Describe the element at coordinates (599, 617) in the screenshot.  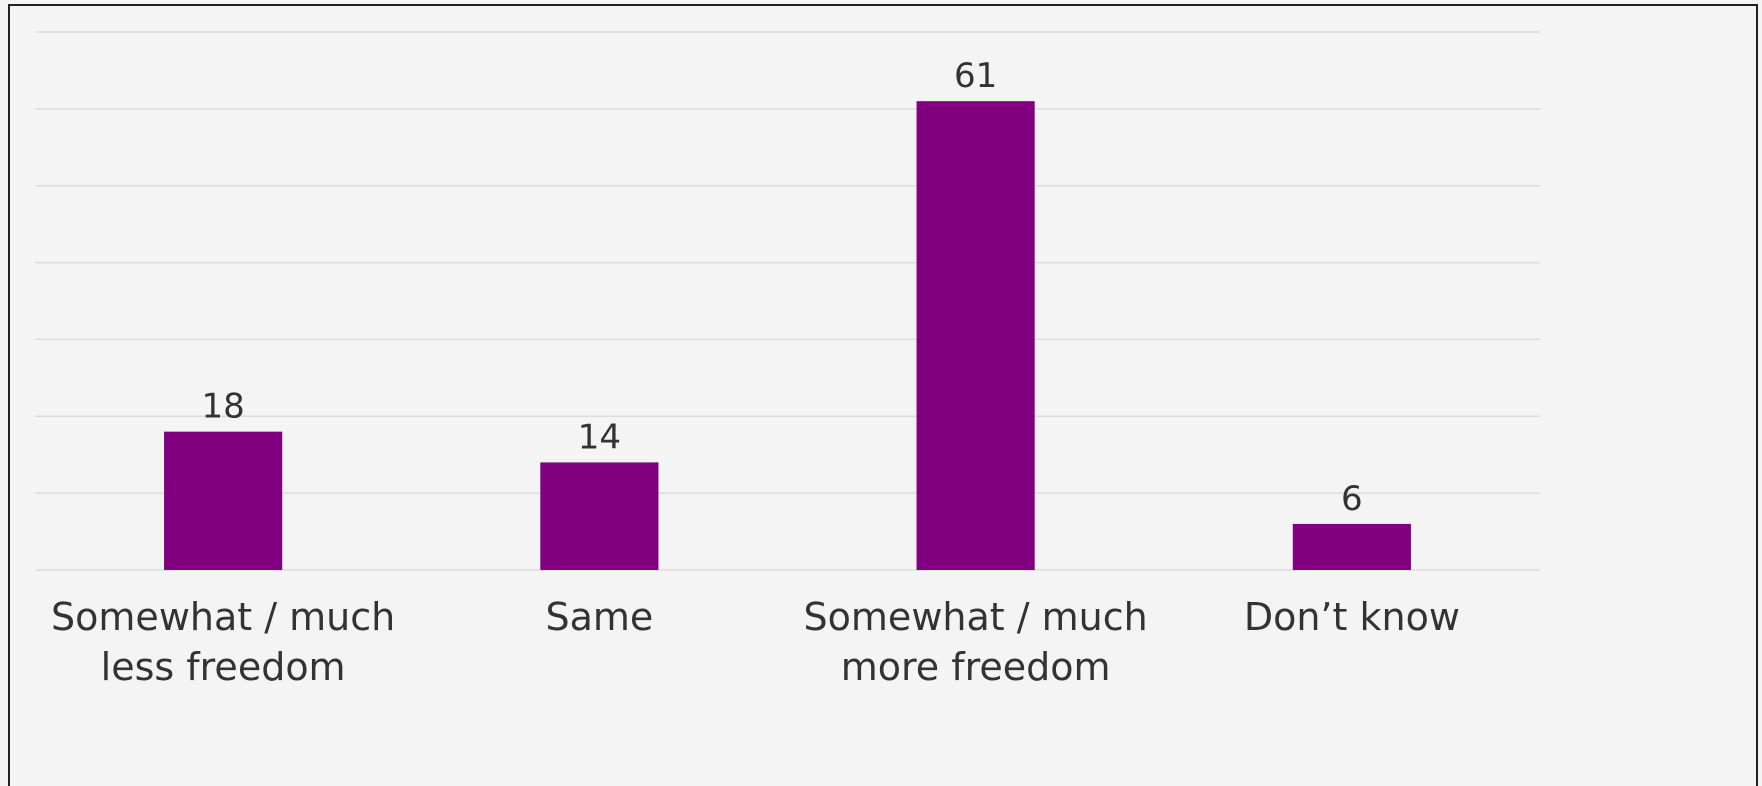
I see `x-tick-label: Same` at that location.